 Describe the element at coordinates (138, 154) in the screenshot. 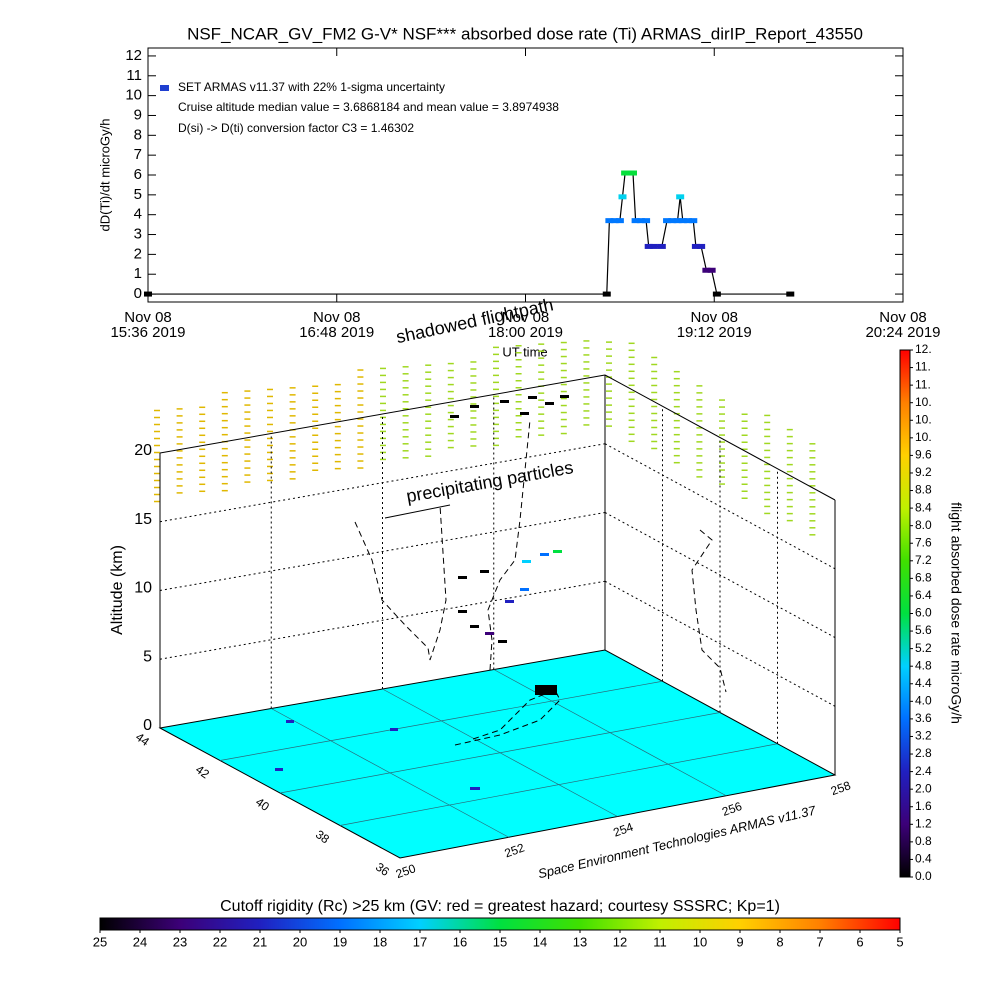

I see `y-tick-label: 7` at that location.